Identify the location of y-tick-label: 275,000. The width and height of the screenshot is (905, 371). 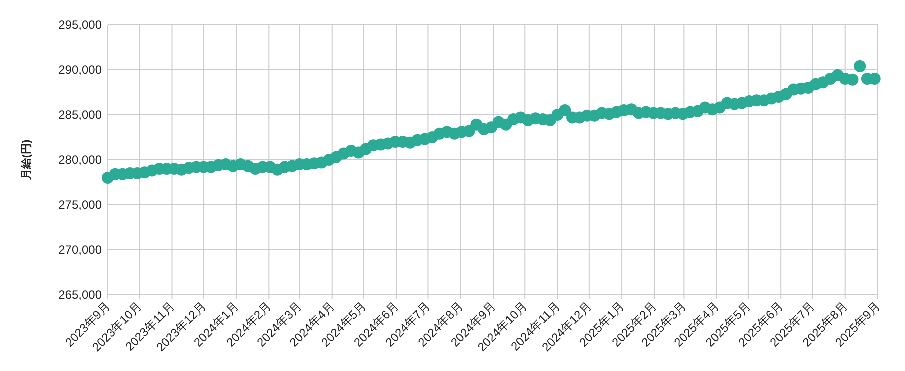
(80, 205).